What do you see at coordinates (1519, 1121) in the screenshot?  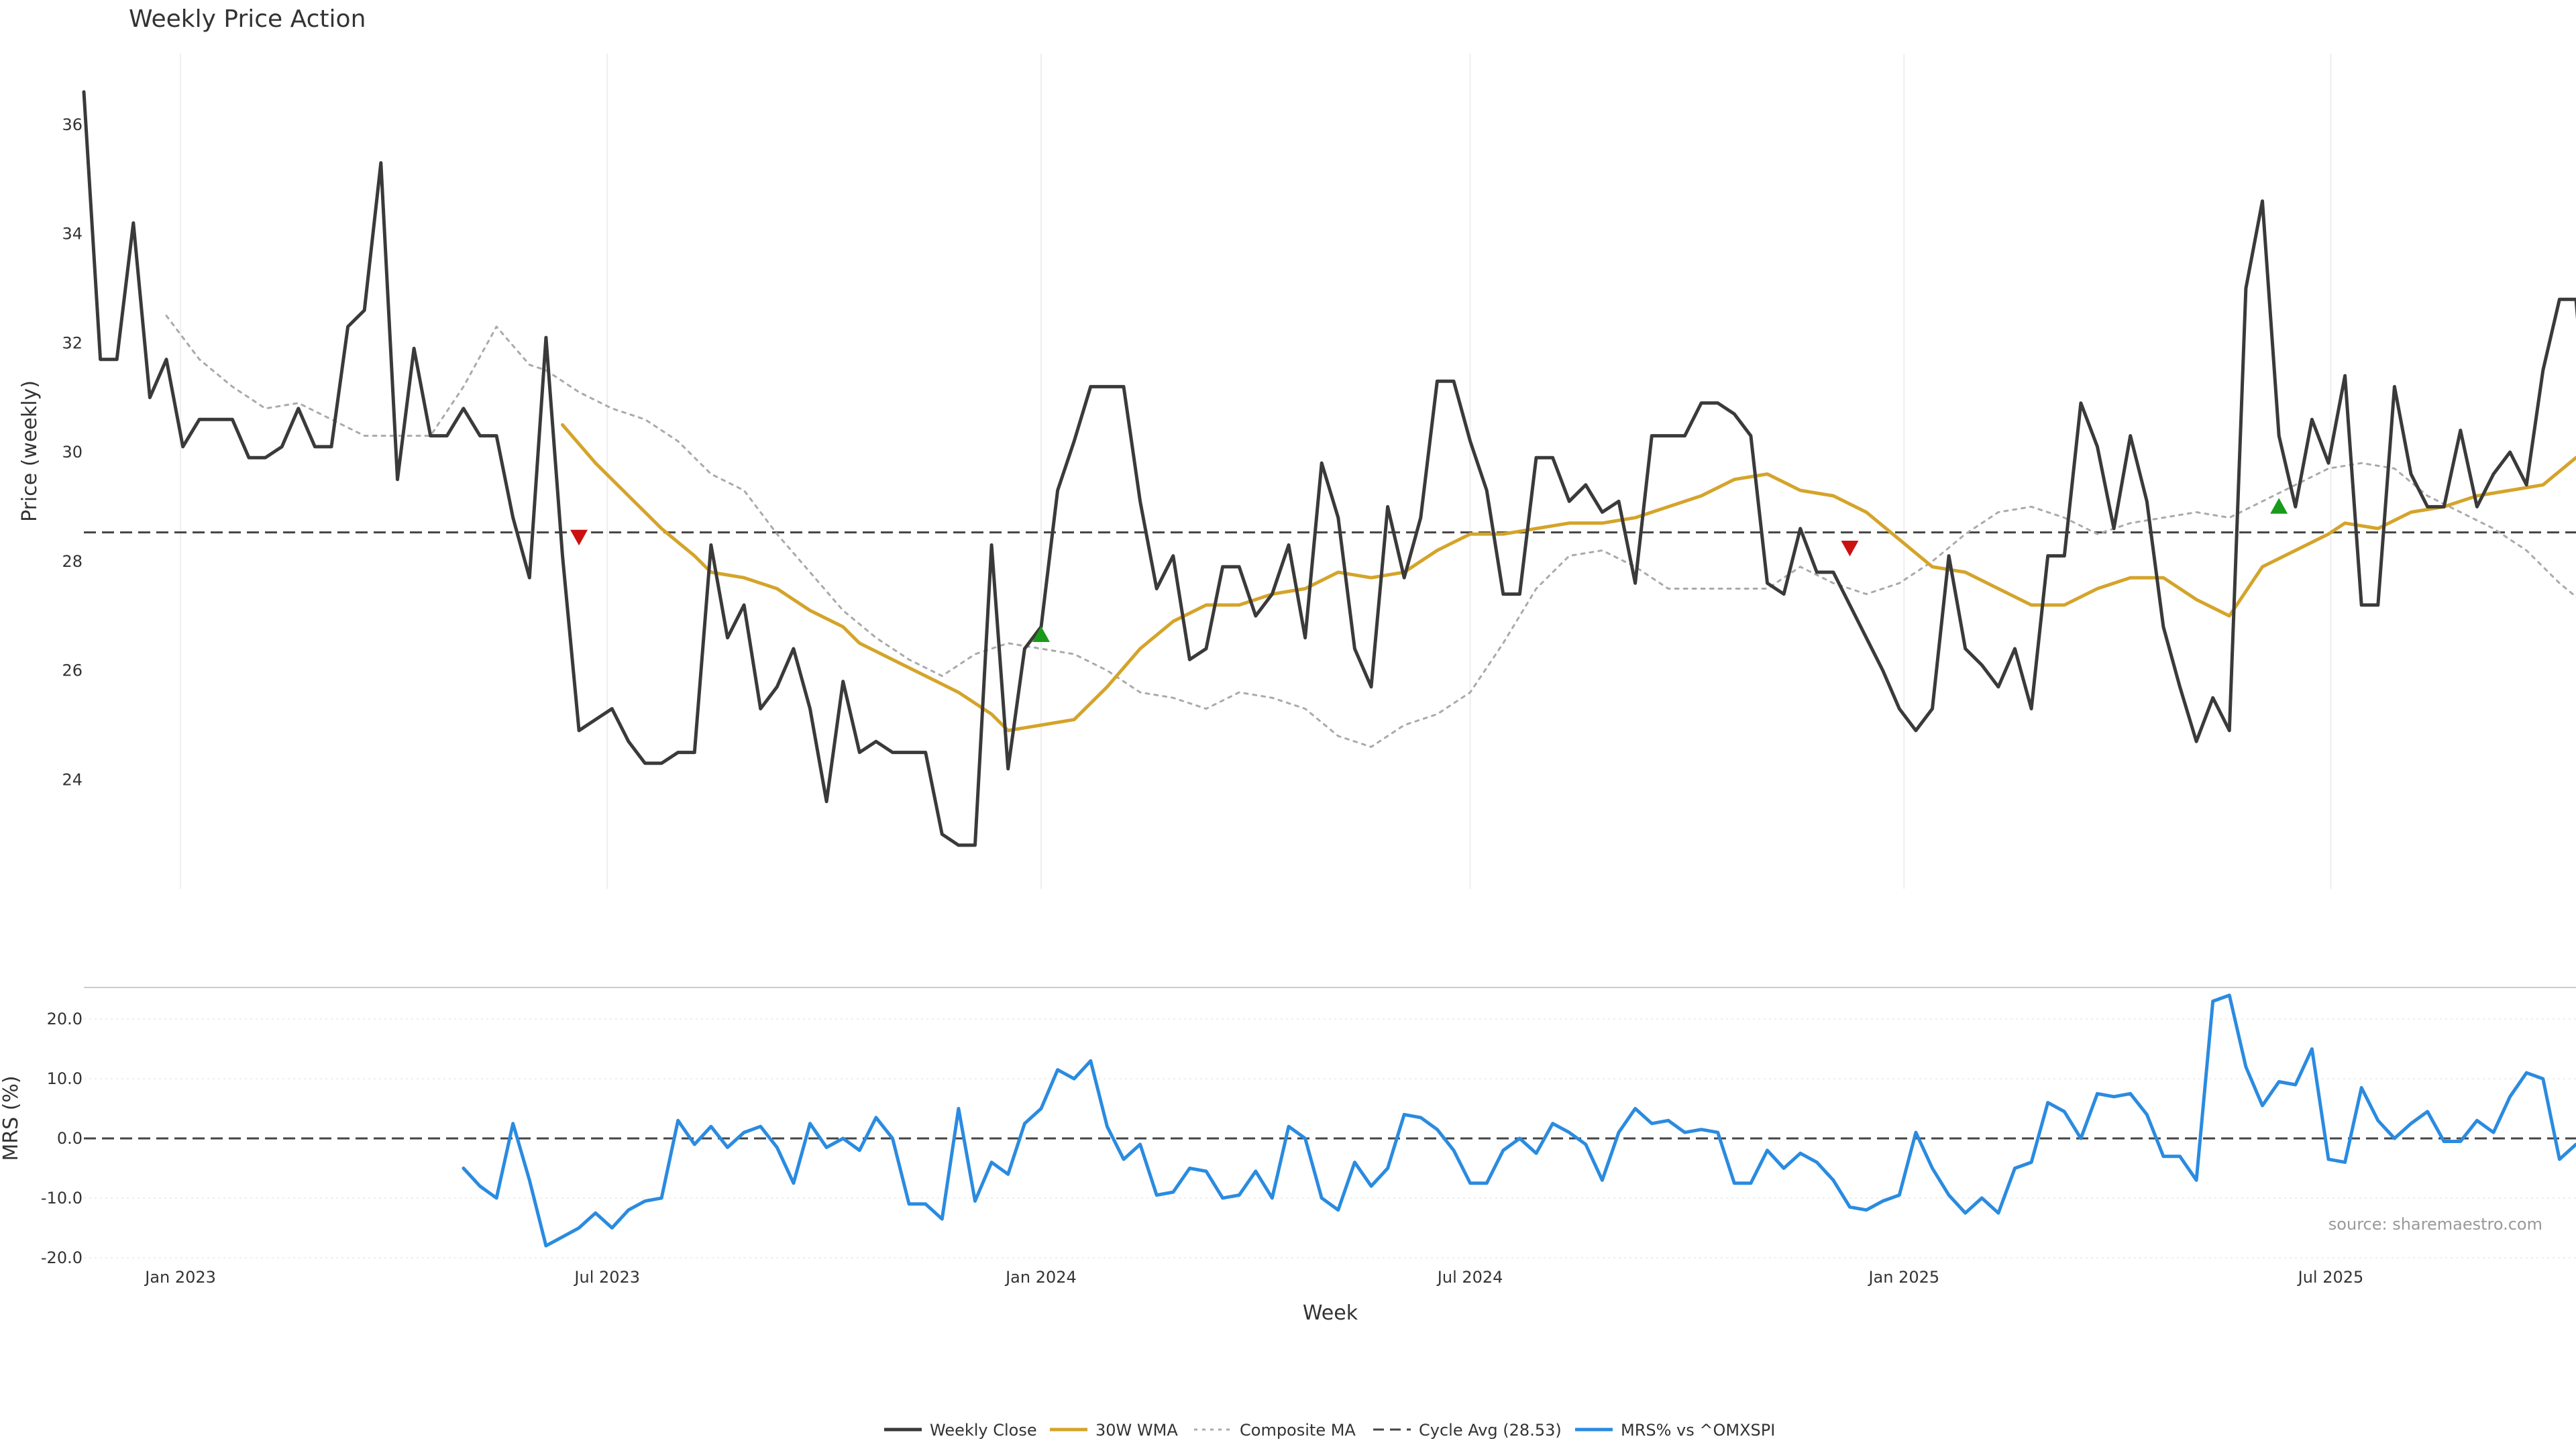 I see `series-mrs-line` at bounding box center [1519, 1121].